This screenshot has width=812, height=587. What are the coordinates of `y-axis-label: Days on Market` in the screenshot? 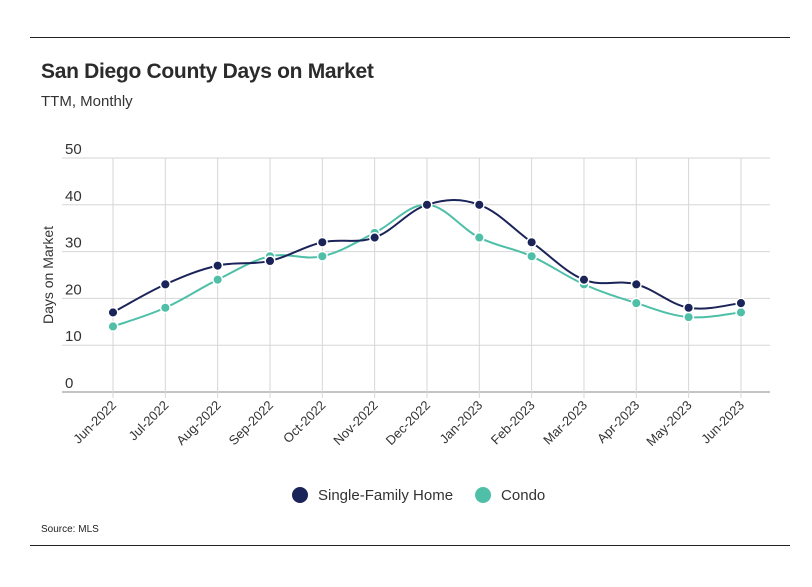 It's located at (48, 275).